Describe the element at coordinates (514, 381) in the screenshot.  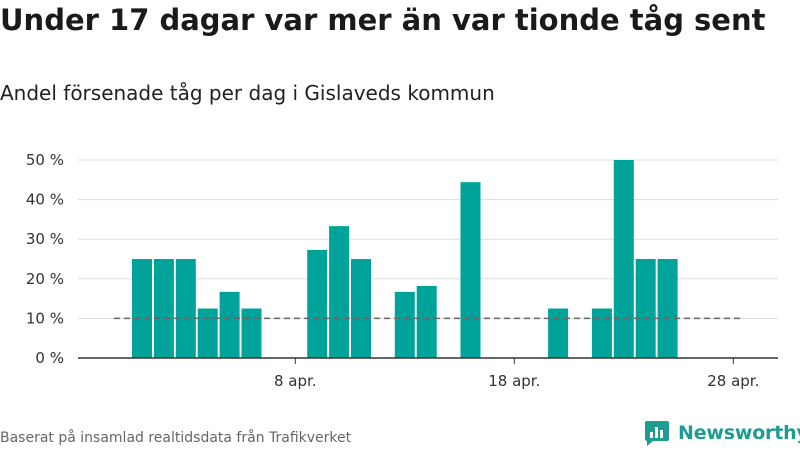
I see `x-tick-label: 18 apr.` at that location.